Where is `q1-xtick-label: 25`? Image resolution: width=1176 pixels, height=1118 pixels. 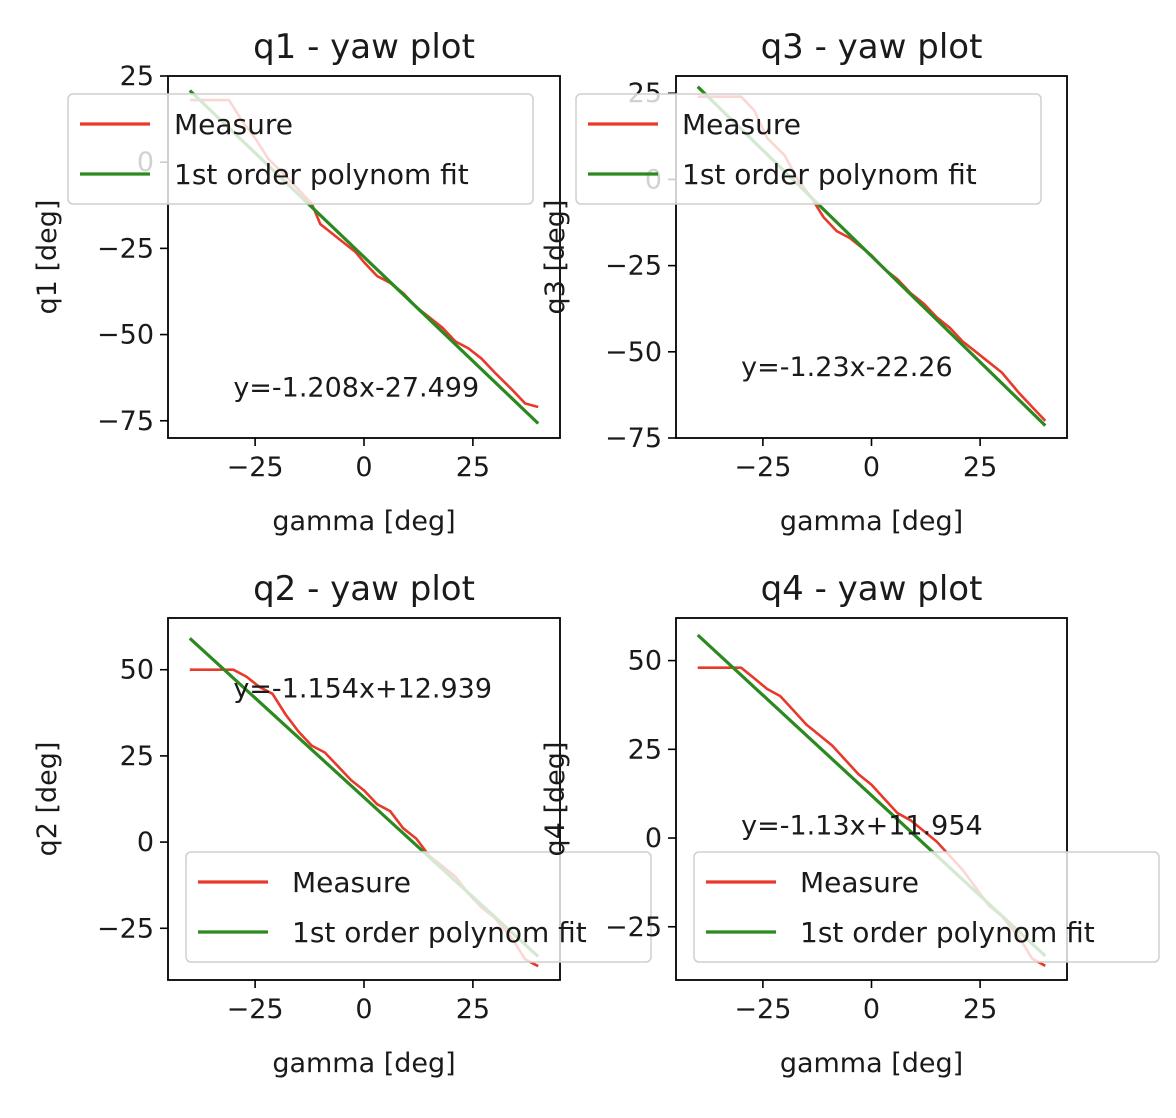 q1-xtick-label: 25 is located at coordinates (473, 467).